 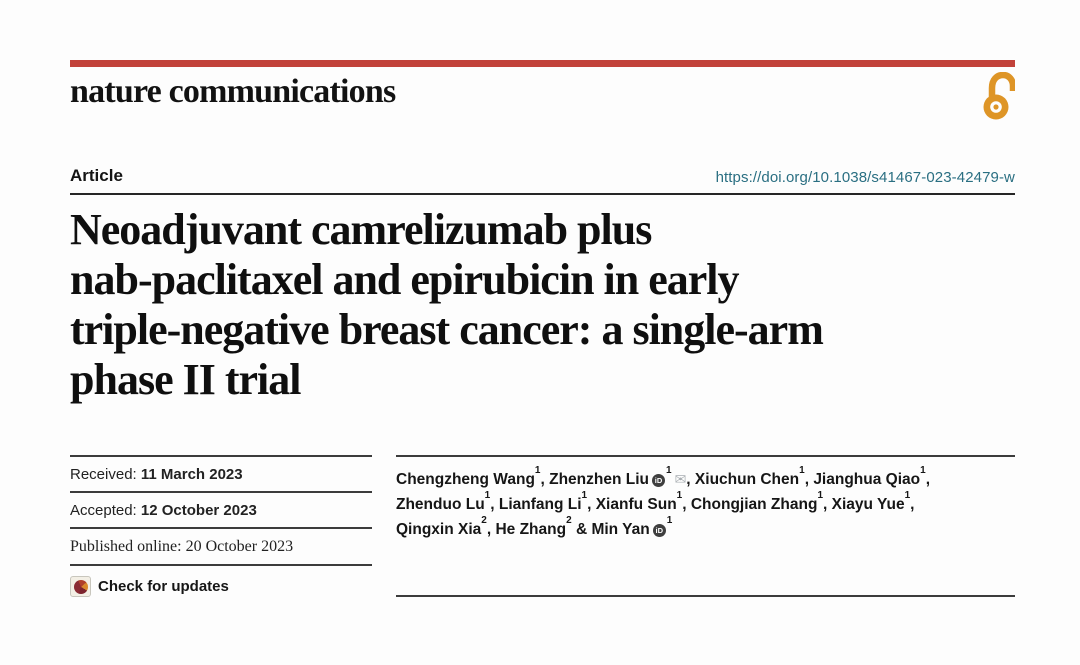 I want to click on crossmark-icon, so click(x=80, y=586).